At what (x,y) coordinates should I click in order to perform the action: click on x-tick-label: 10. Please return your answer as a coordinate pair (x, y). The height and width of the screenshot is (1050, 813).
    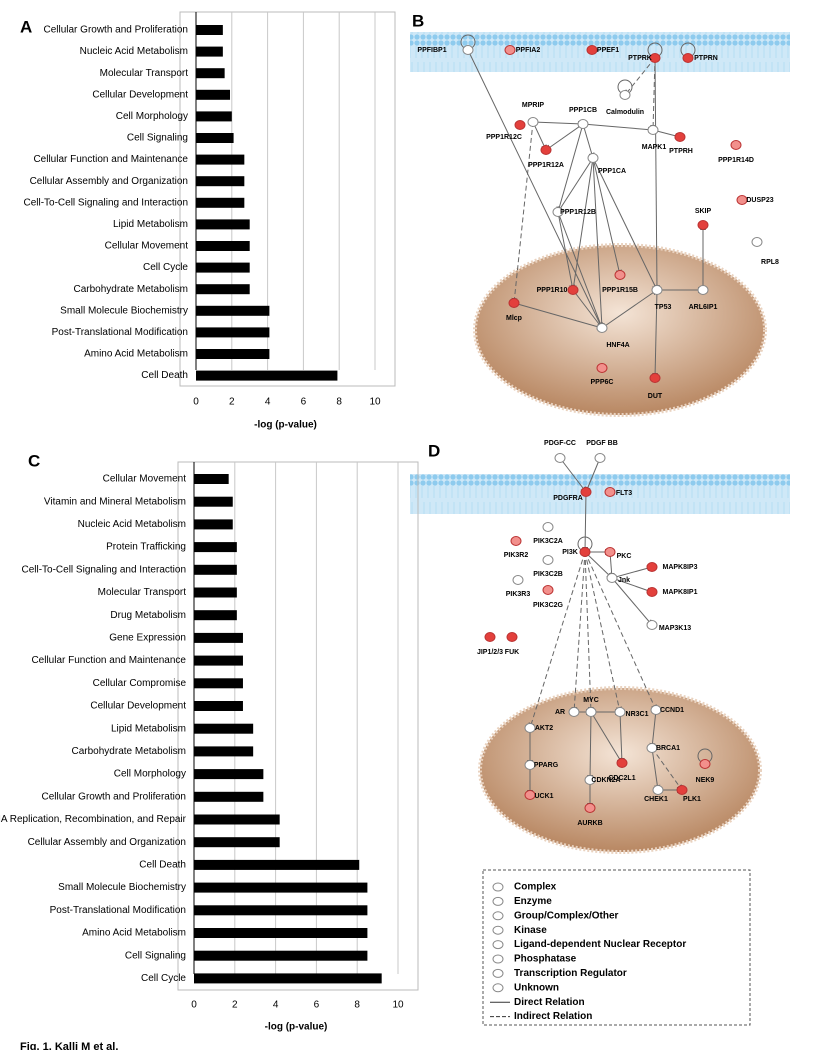
    Looking at the image, I should click on (398, 1005).